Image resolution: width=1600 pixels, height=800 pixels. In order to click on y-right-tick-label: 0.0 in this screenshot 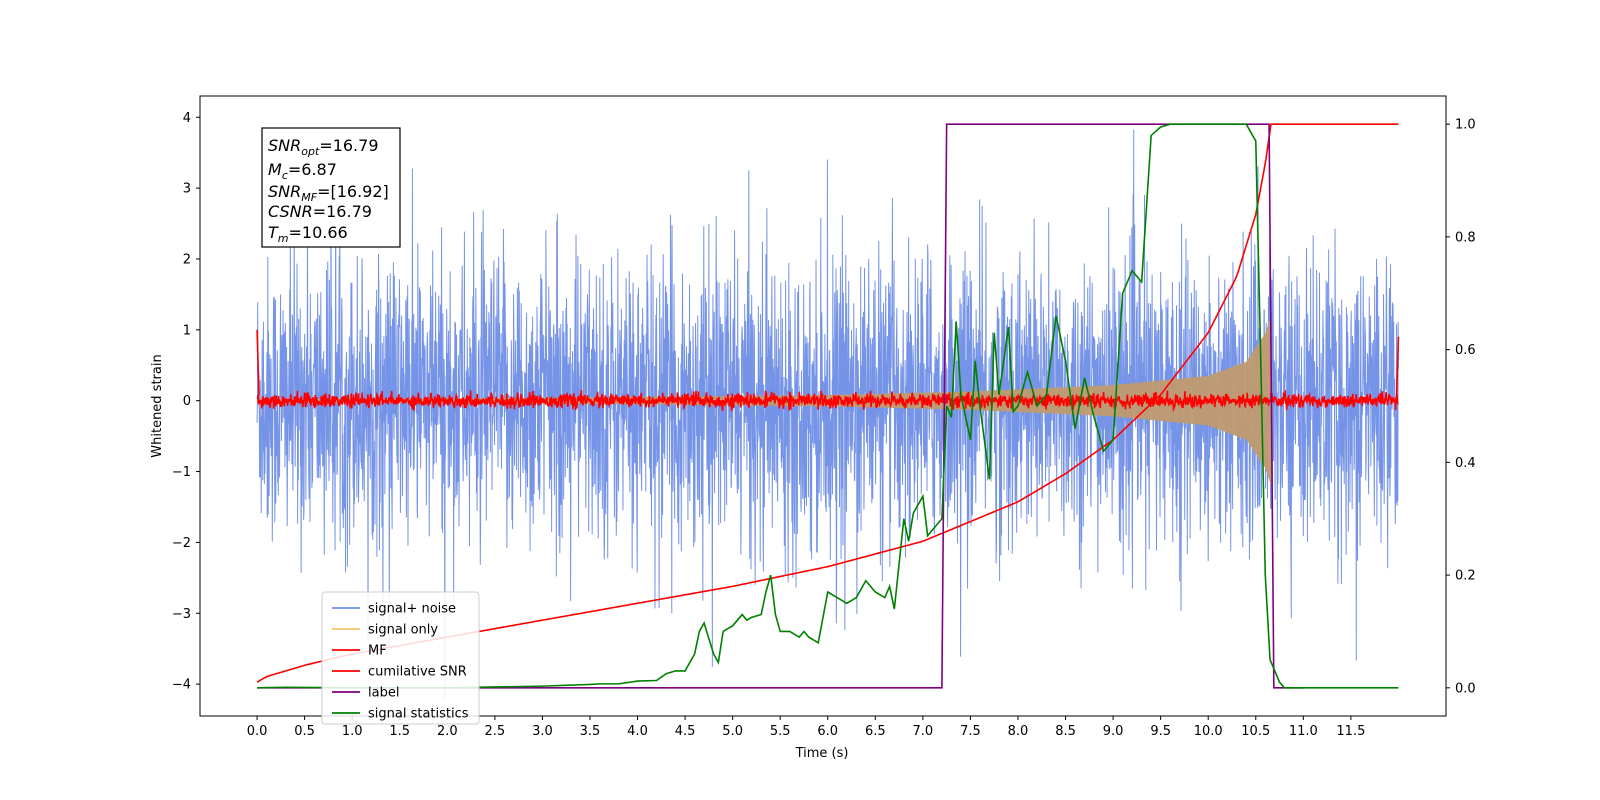, I will do `click(1465, 688)`.